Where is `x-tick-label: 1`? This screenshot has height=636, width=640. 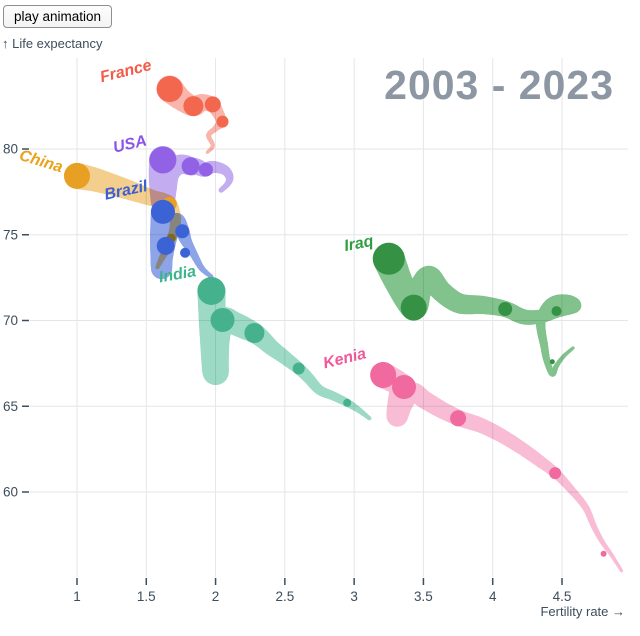
x-tick-label: 1 is located at coordinates (77, 596).